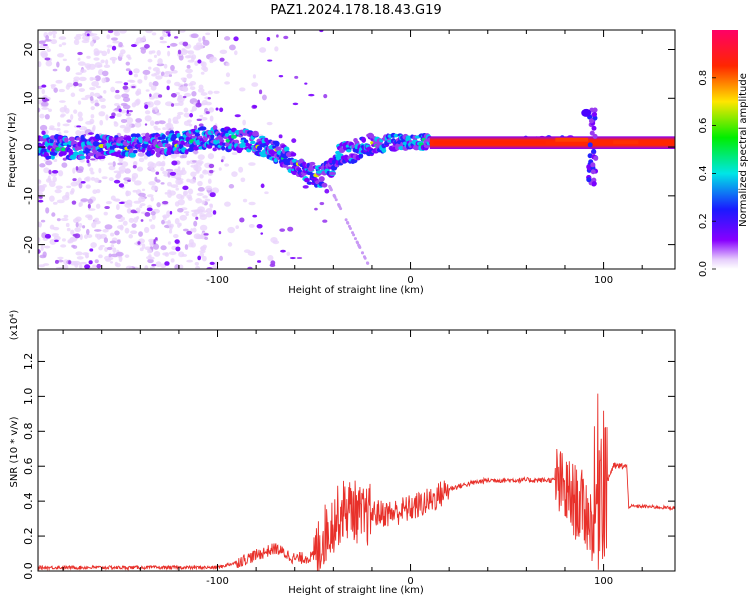 The image size is (750, 600). What do you see at coordinates (703, 221) in the screenshot?
I see `colorbar-tick-label: 0.2` at bounding box center [703, 221].